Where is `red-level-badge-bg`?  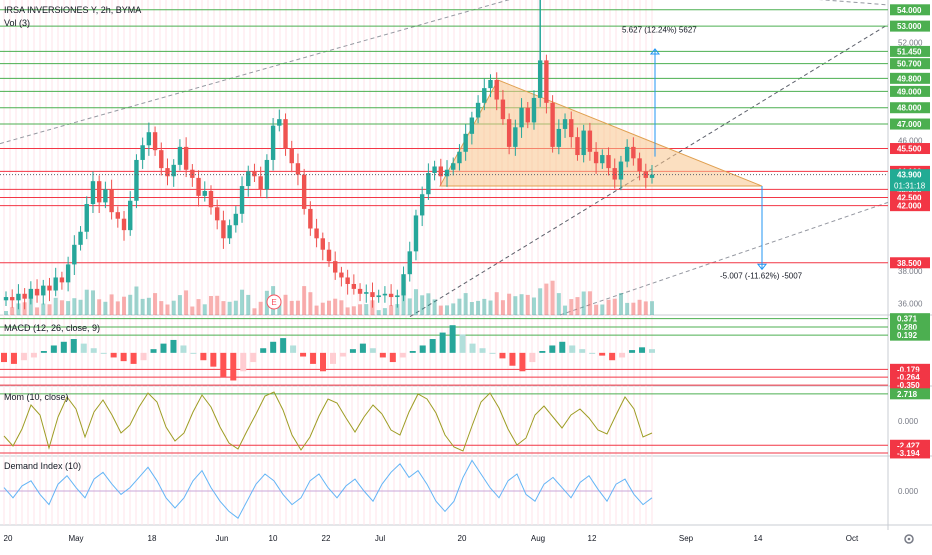
red-level-badge-bg is located at coordinates (910, 197).